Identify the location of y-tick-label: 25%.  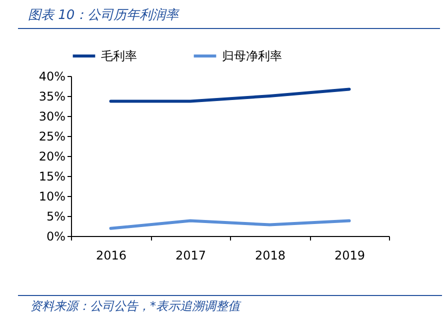
(52, 137).